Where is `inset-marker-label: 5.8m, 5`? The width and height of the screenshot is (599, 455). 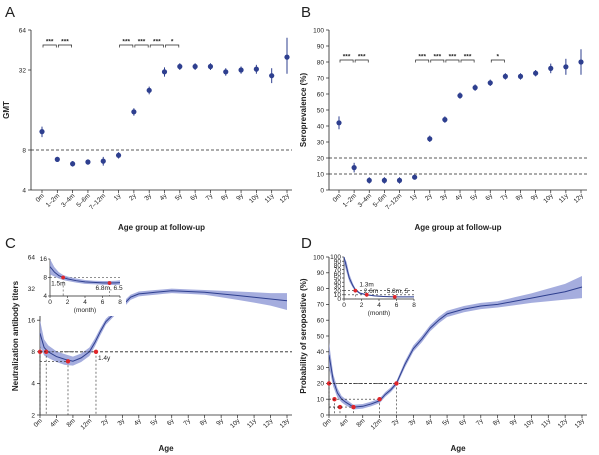
inset-marker-label: 5.8m, 5 is located at coordinates (398, 291).